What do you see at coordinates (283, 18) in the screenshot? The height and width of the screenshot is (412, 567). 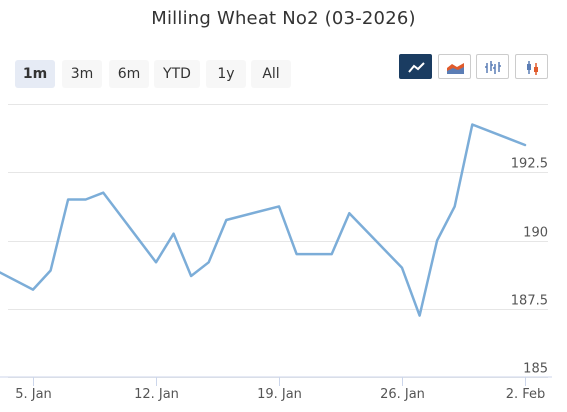 I see `chart-title: Milling Wheat No2 (03-2026)` at bounding box center [283, 18].